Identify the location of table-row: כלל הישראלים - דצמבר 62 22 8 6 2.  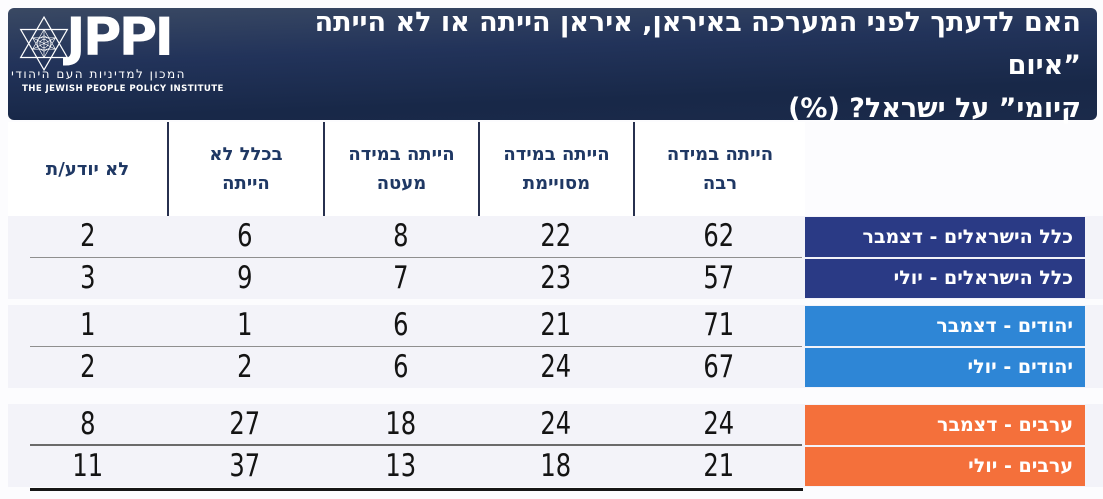
(555, 237).